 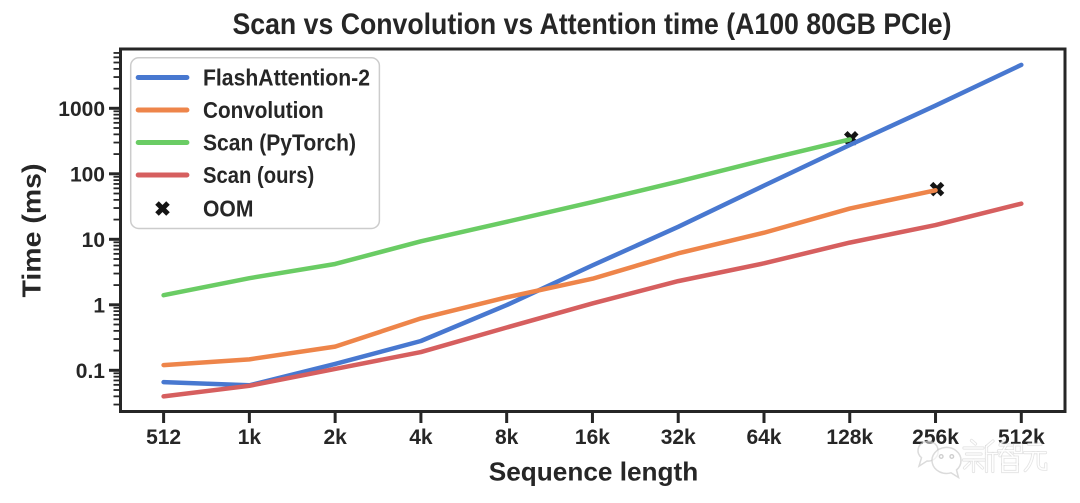 What do you see at coordinates (678, 437) in the screenshot?
I see `x-tick-label: 32k` at bounding box center [678, 437].